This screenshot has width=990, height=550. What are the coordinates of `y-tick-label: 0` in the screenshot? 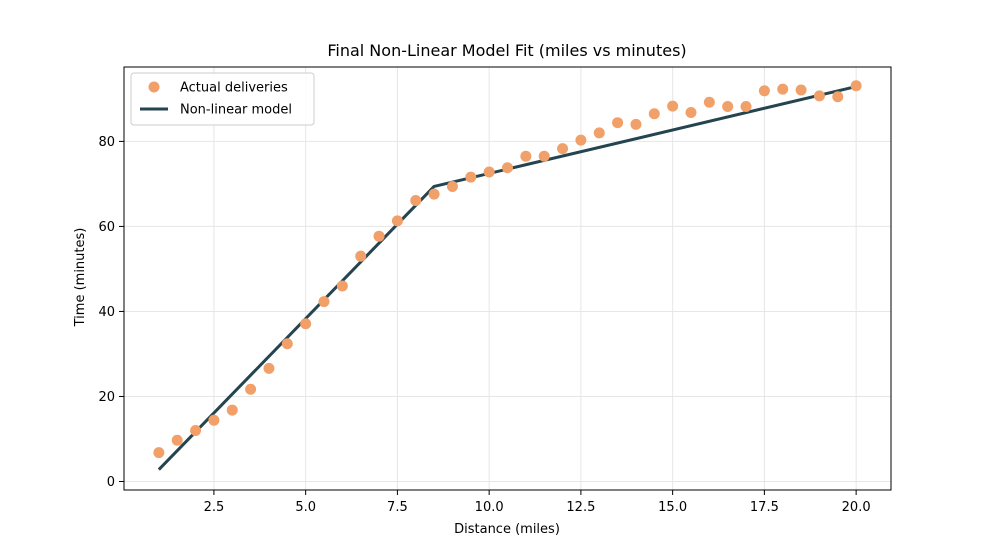 It's located at (111, 482).